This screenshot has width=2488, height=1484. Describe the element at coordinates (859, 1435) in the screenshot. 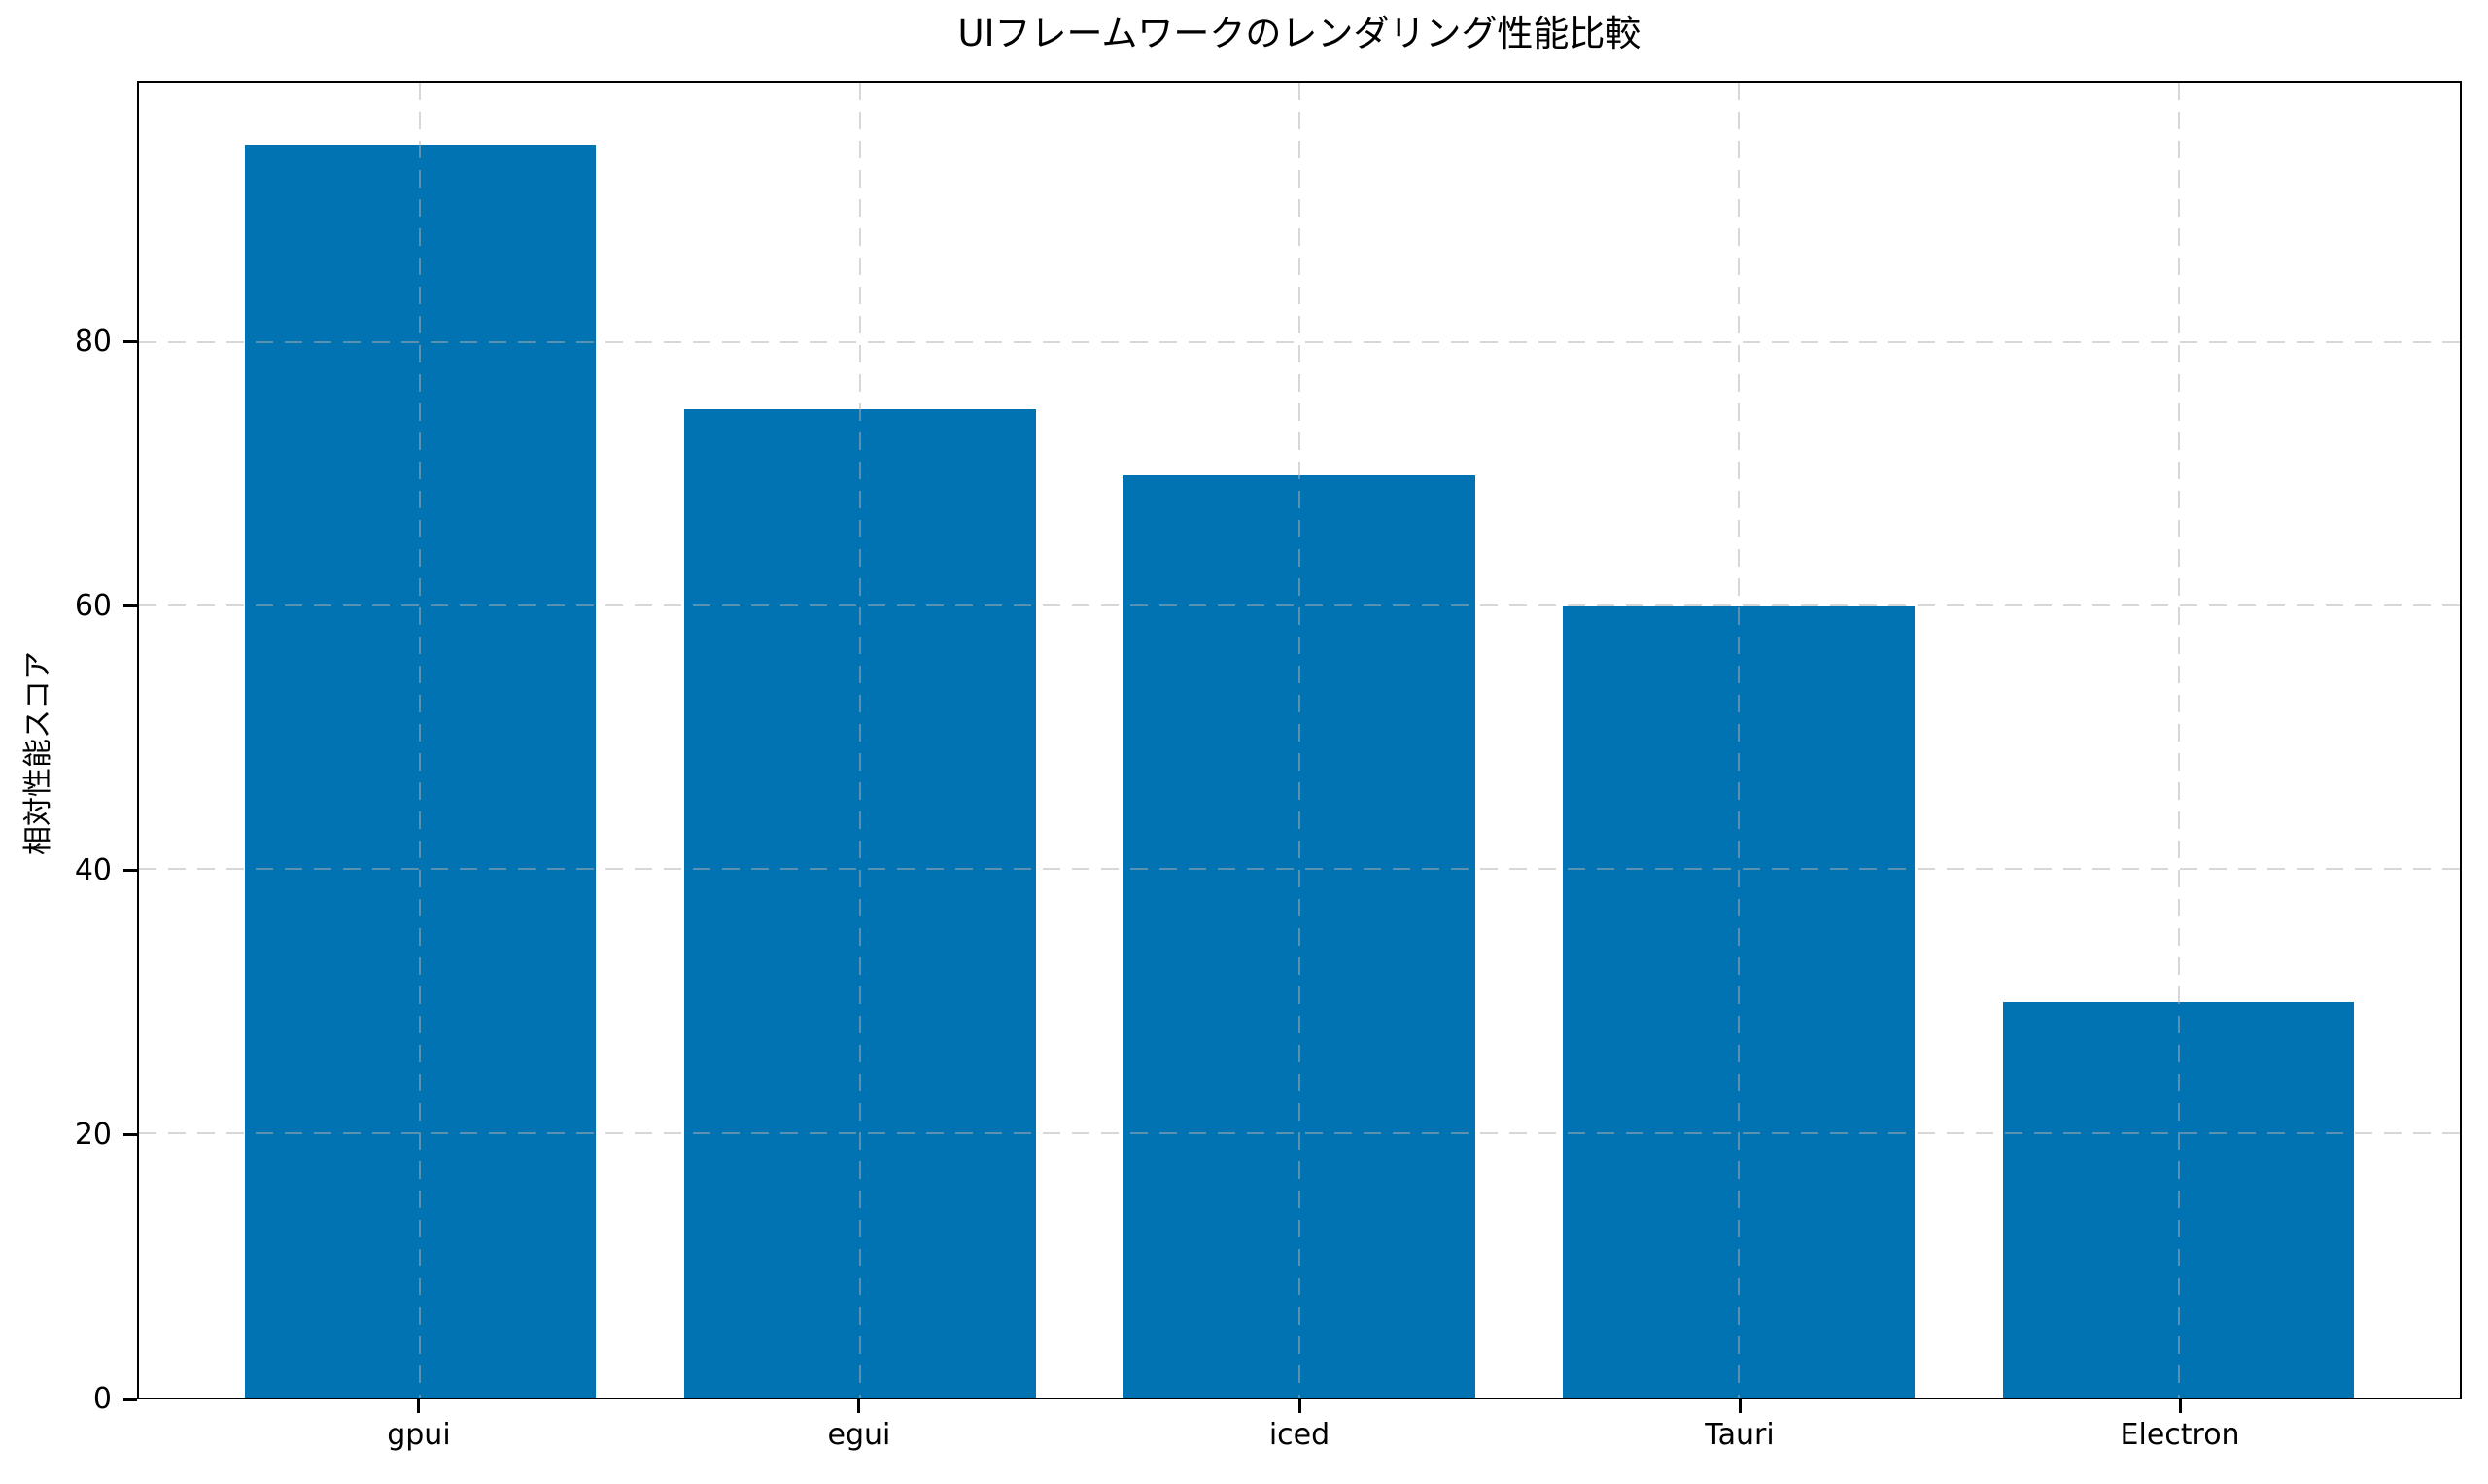

I see `x-tick-label-egui: egui` at that location.